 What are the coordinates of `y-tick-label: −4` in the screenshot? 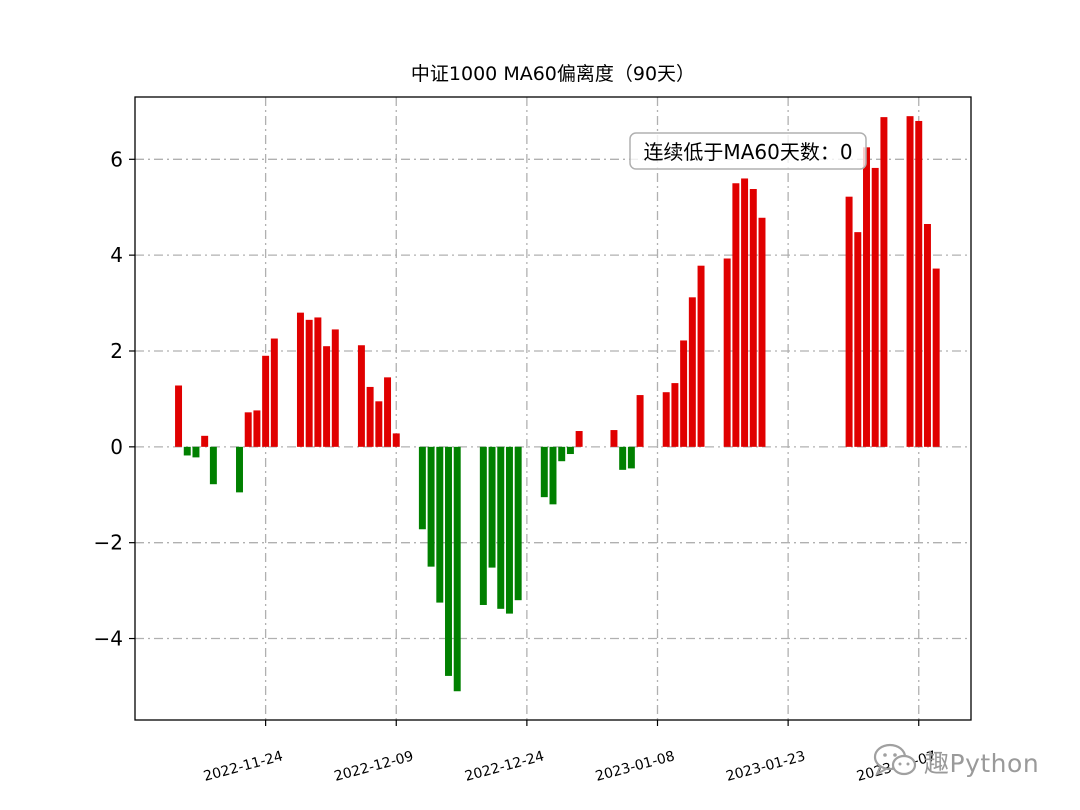 It's located at (108, 639).